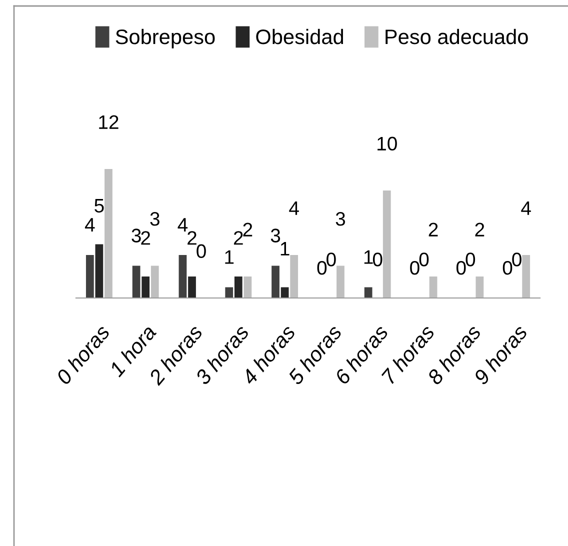  Describe the element at coordinates (108, 122) in the screenshot. I see `data-label: 12` at that location.